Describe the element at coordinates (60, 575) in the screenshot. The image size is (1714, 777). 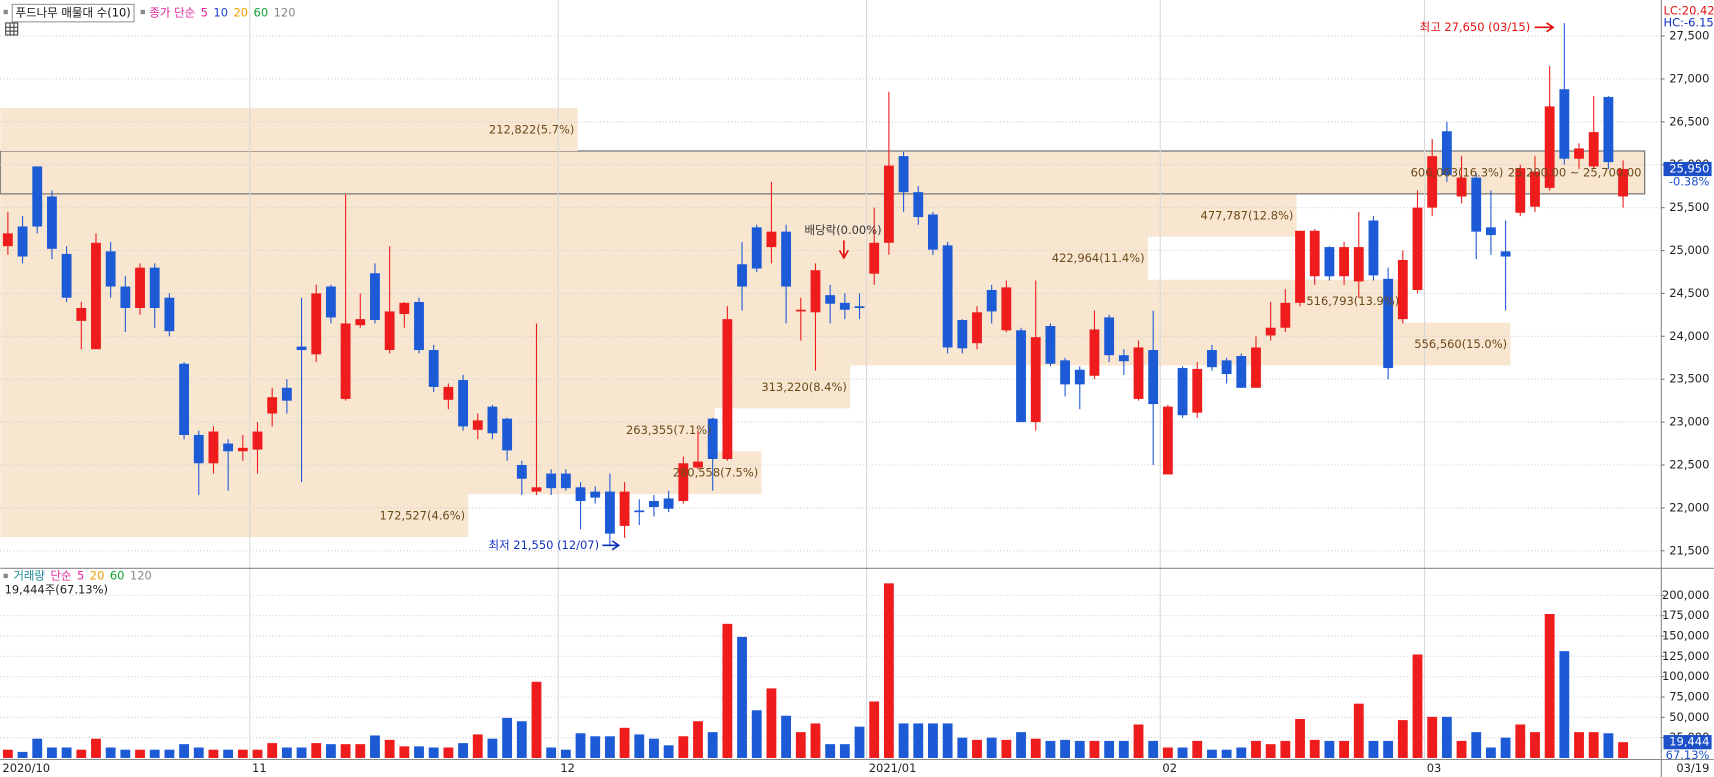
I see `legend-text: 단순` at that location.